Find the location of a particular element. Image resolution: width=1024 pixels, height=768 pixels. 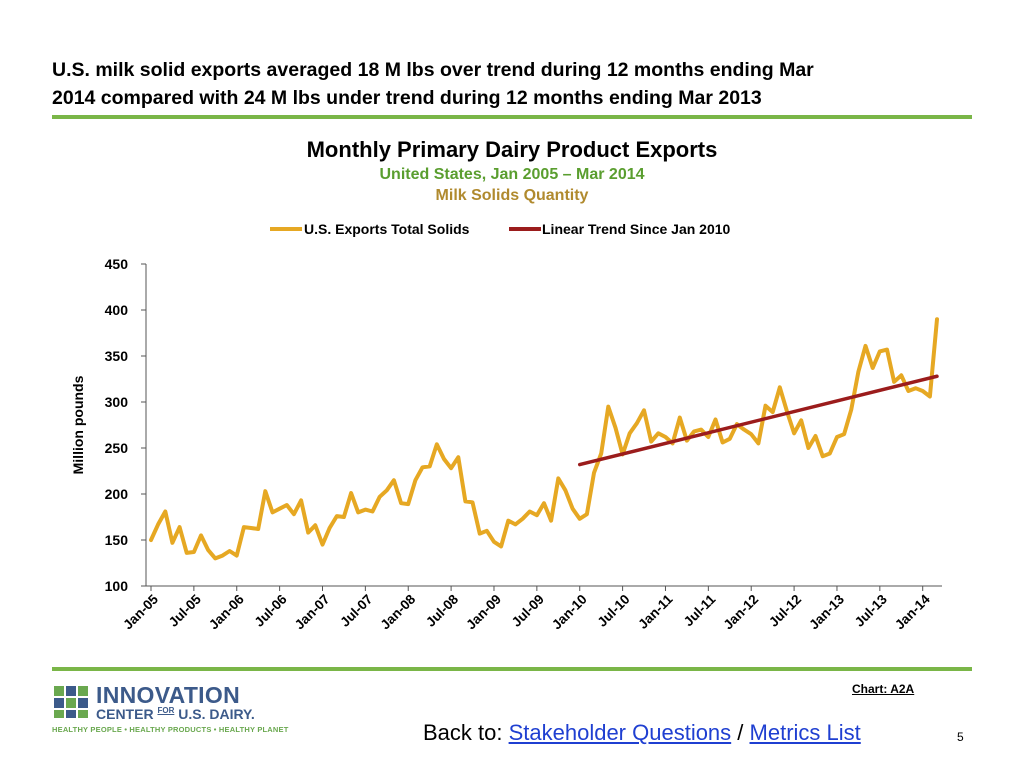

x-tick-label: Jan-05 is located at coordinates (140, 611).